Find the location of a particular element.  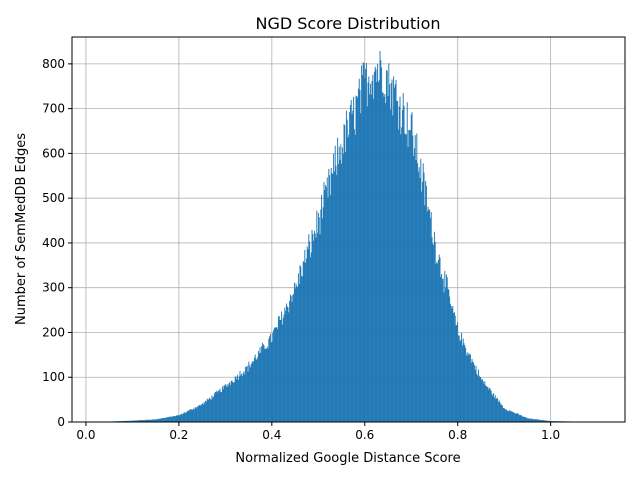

y-tick-label: 800 is located at coordinates (53, 64).